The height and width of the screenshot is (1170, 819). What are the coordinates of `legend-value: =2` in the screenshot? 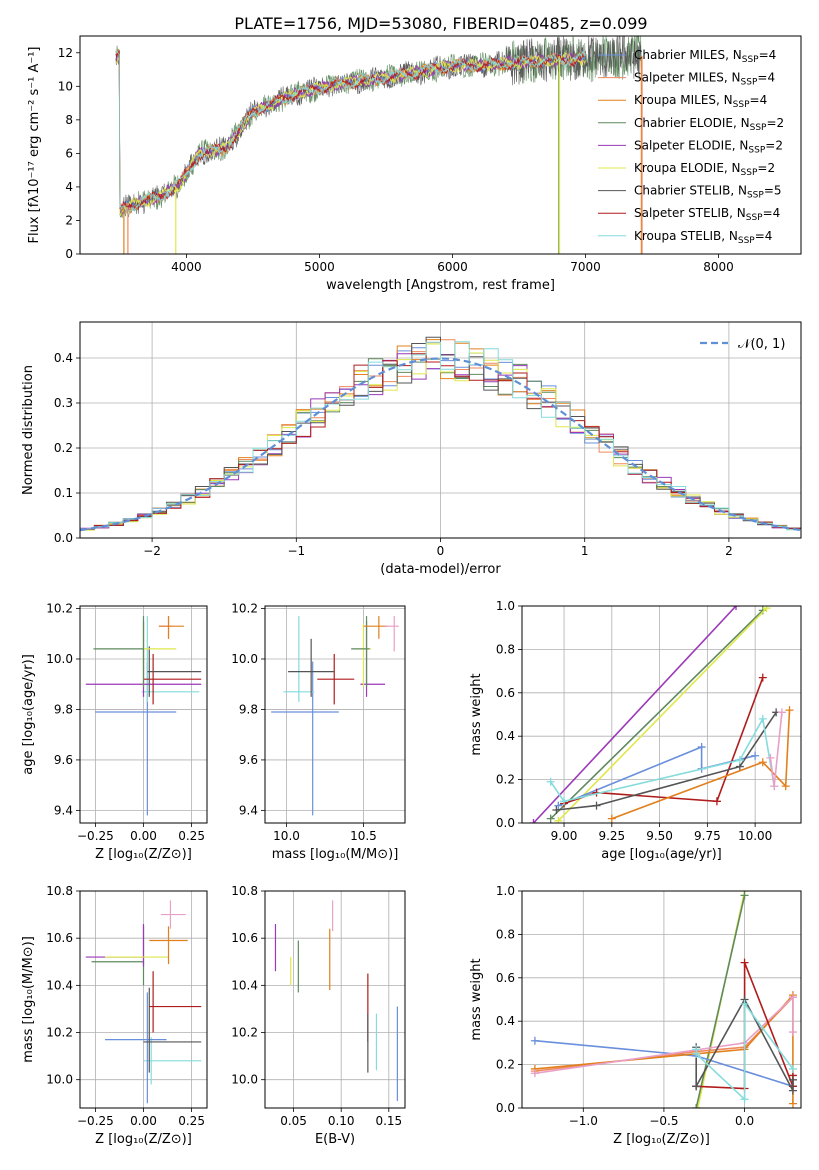 It's located at (774, 145).